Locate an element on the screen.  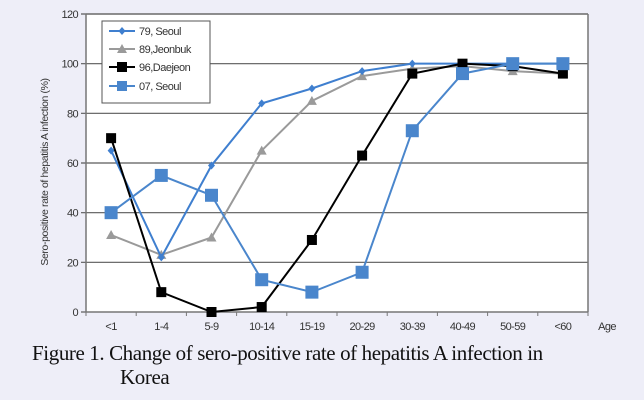
legend-item: 89,Jeonbuk is located at coordinates (150, 50).